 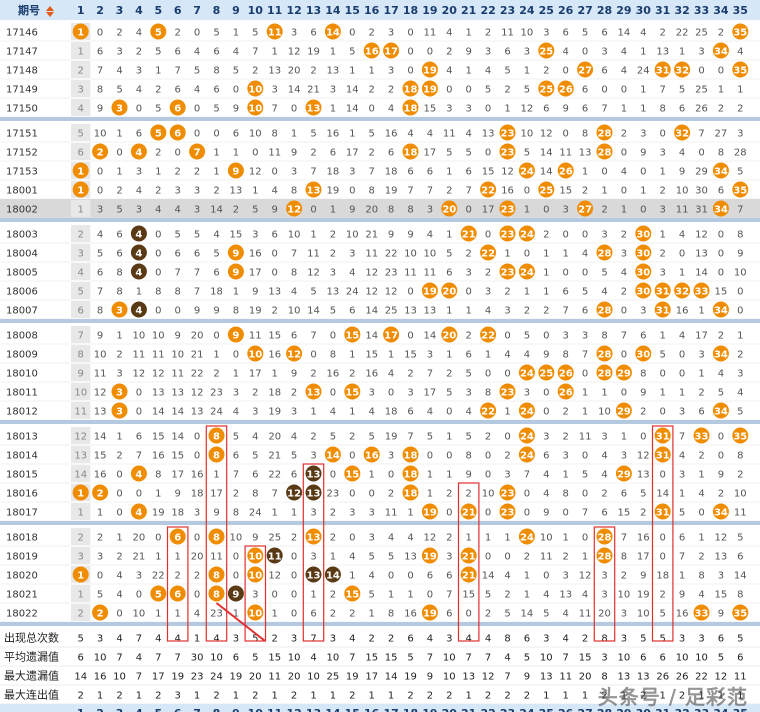 I want to click on issue-number: 18016, so click(x=22, y=494).